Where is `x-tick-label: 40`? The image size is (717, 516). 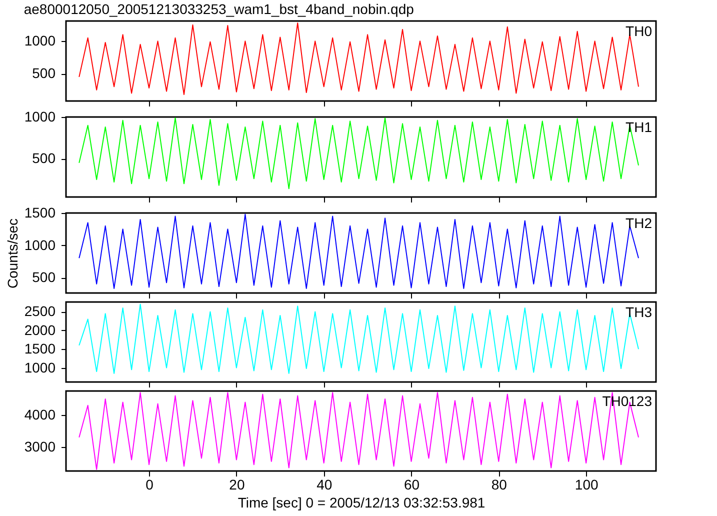
x-tick-label: 40 is located at coordinates (324, 484).